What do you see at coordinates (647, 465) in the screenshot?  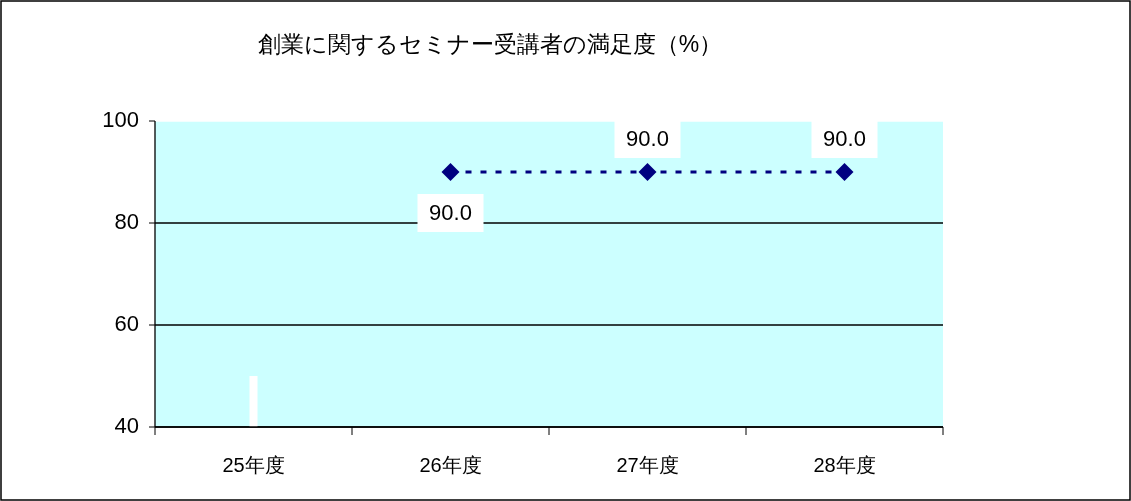 I see `x-tick-label: 27年度` at bounding box center [647, 465].